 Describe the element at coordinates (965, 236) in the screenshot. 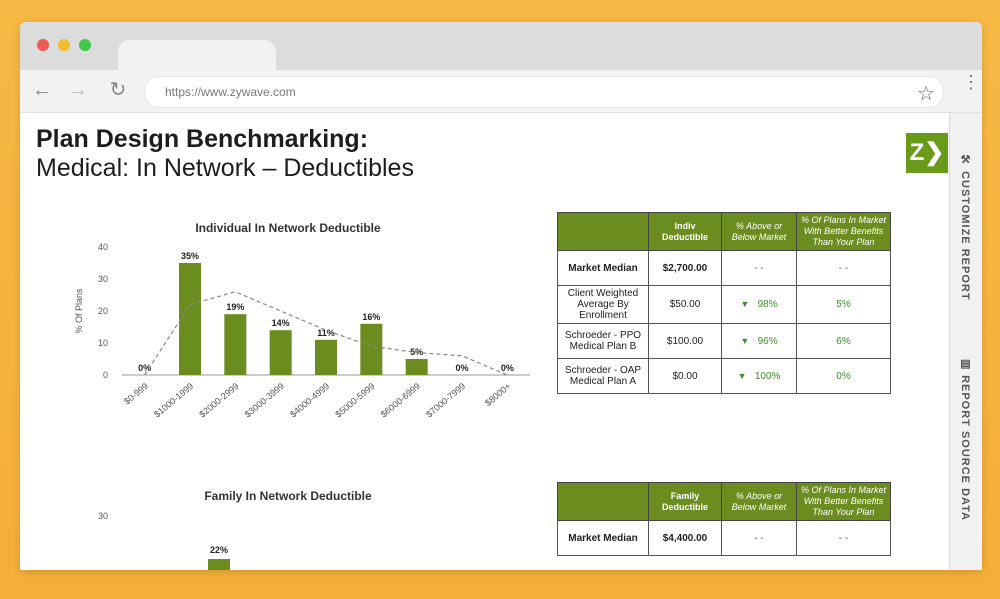

I see `customize-report-label: CUSTOMIZE REPORT` at that location.